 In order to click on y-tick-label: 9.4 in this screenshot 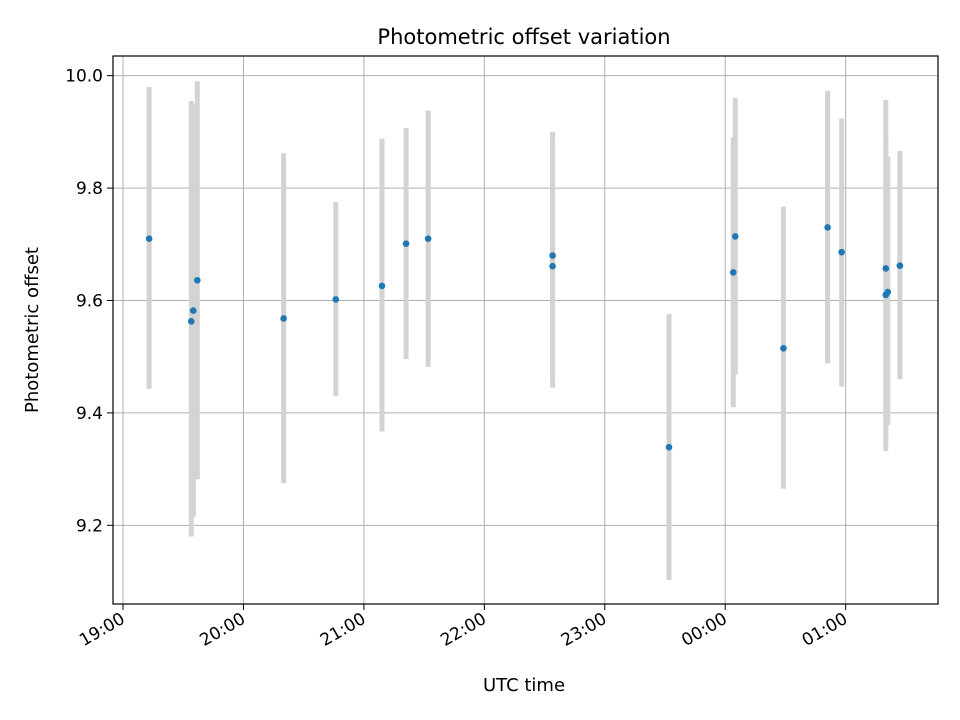, I will do `click(89, 414)`.